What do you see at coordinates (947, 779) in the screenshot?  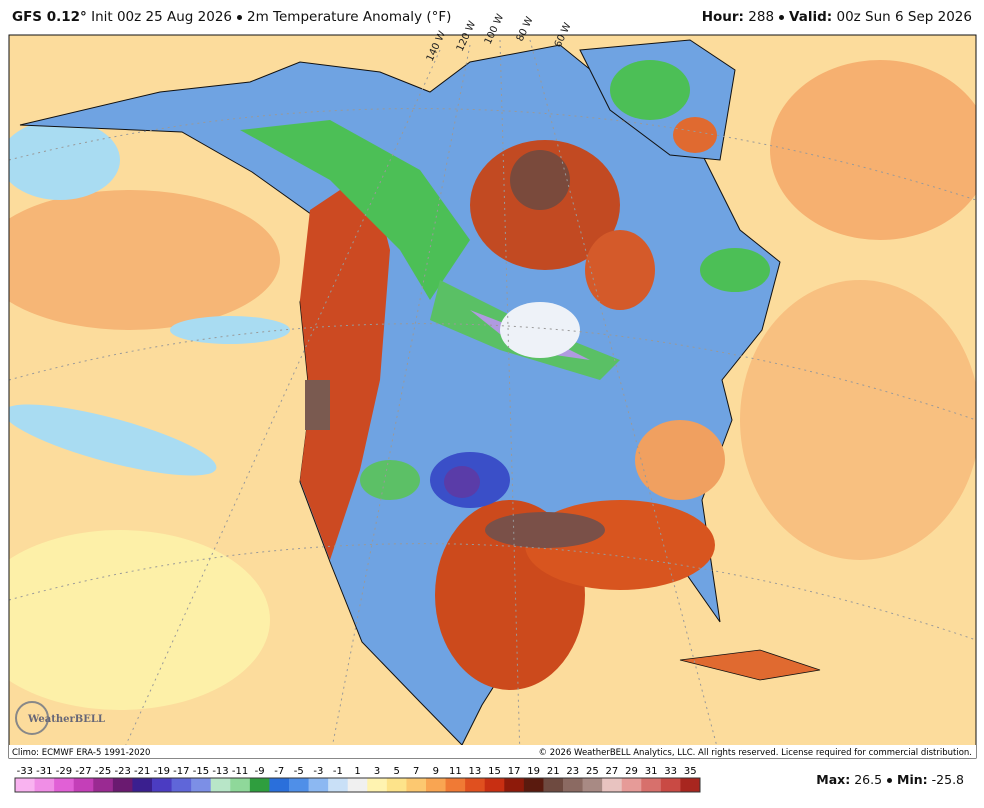 I see `min: -25.8` at bounding box center [947, 779].